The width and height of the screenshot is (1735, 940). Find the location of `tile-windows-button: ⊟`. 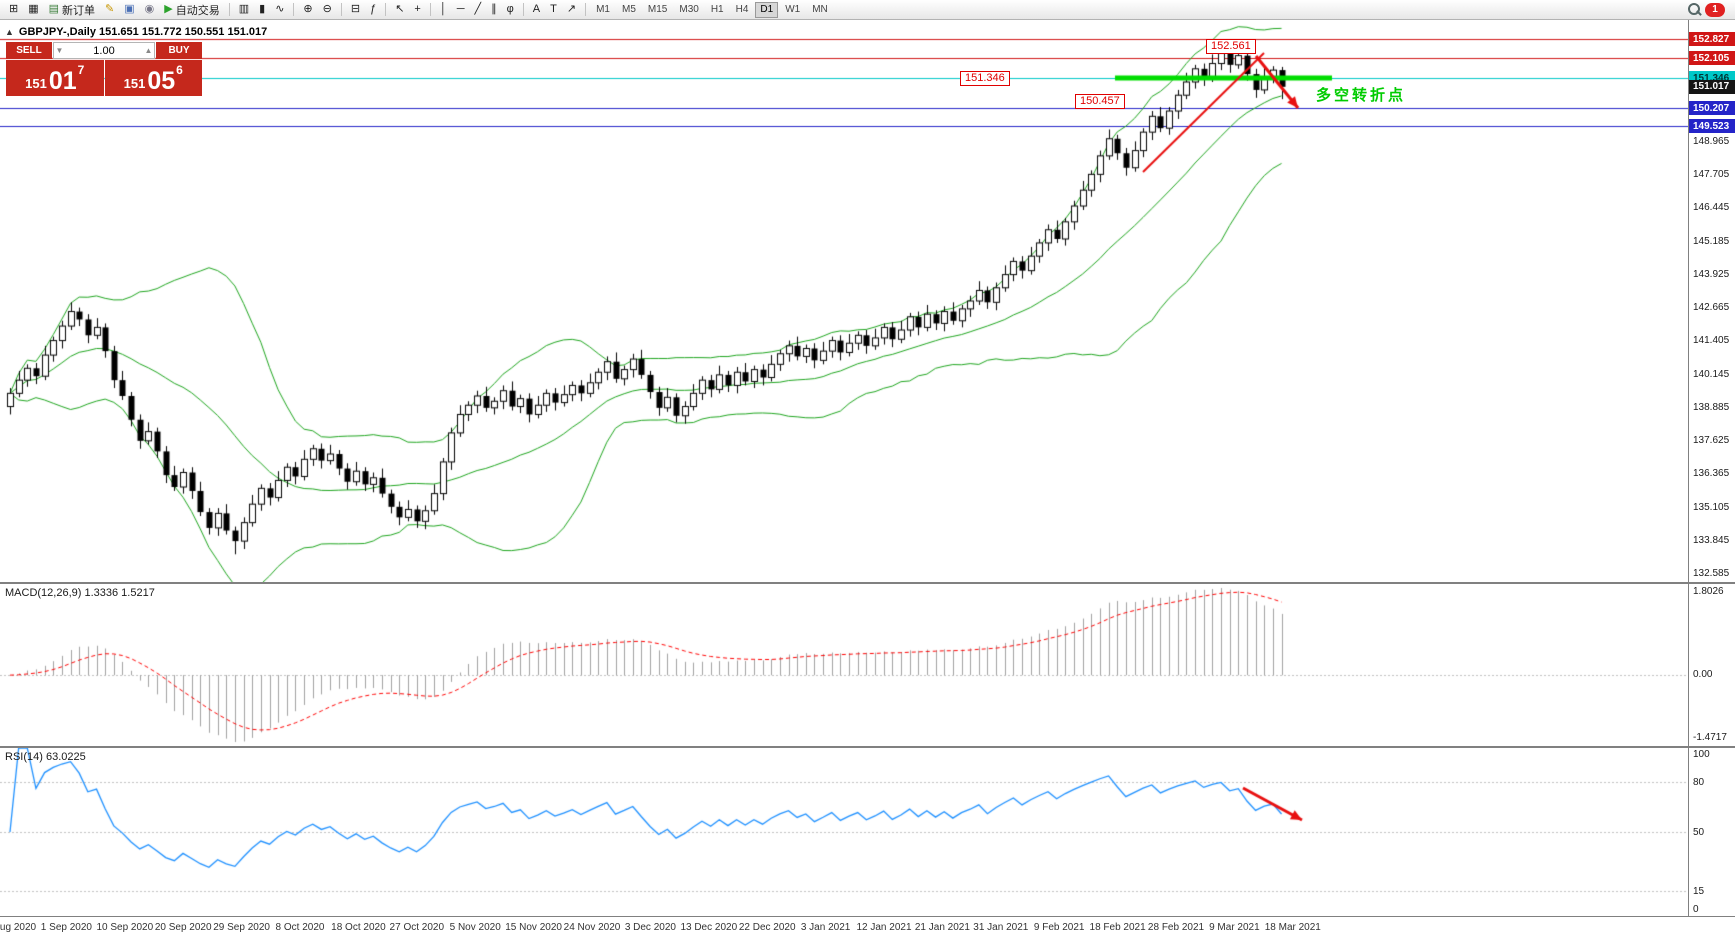

tile-windows-button: ⊟ is located at coordinates (355, 9).